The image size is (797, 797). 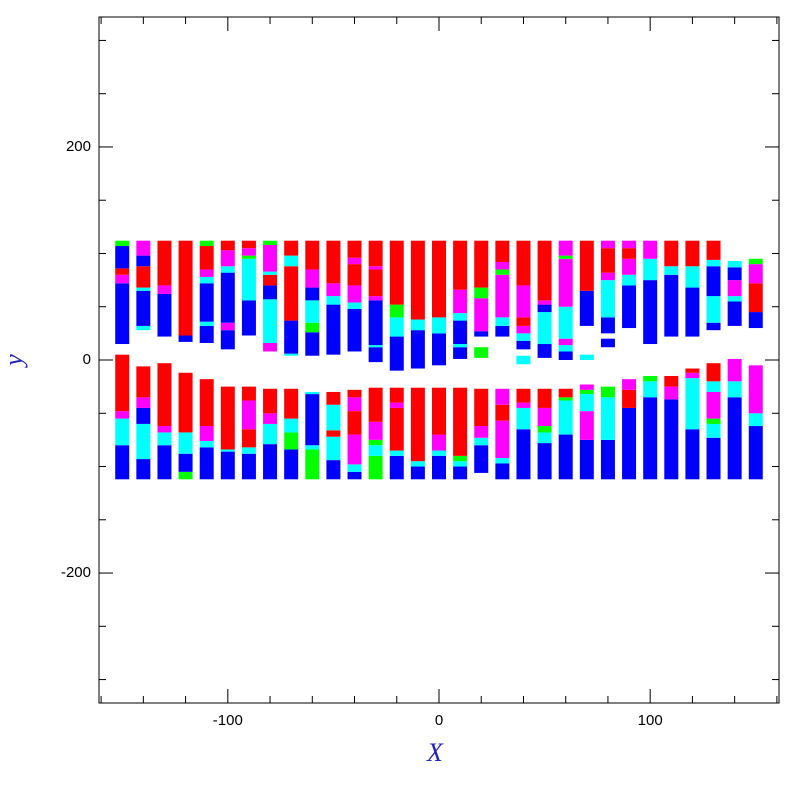 What do you see at coordinates (435, 752) in the screenshot?
I see `x-axis-label: X` at bounding box center [435, 752].